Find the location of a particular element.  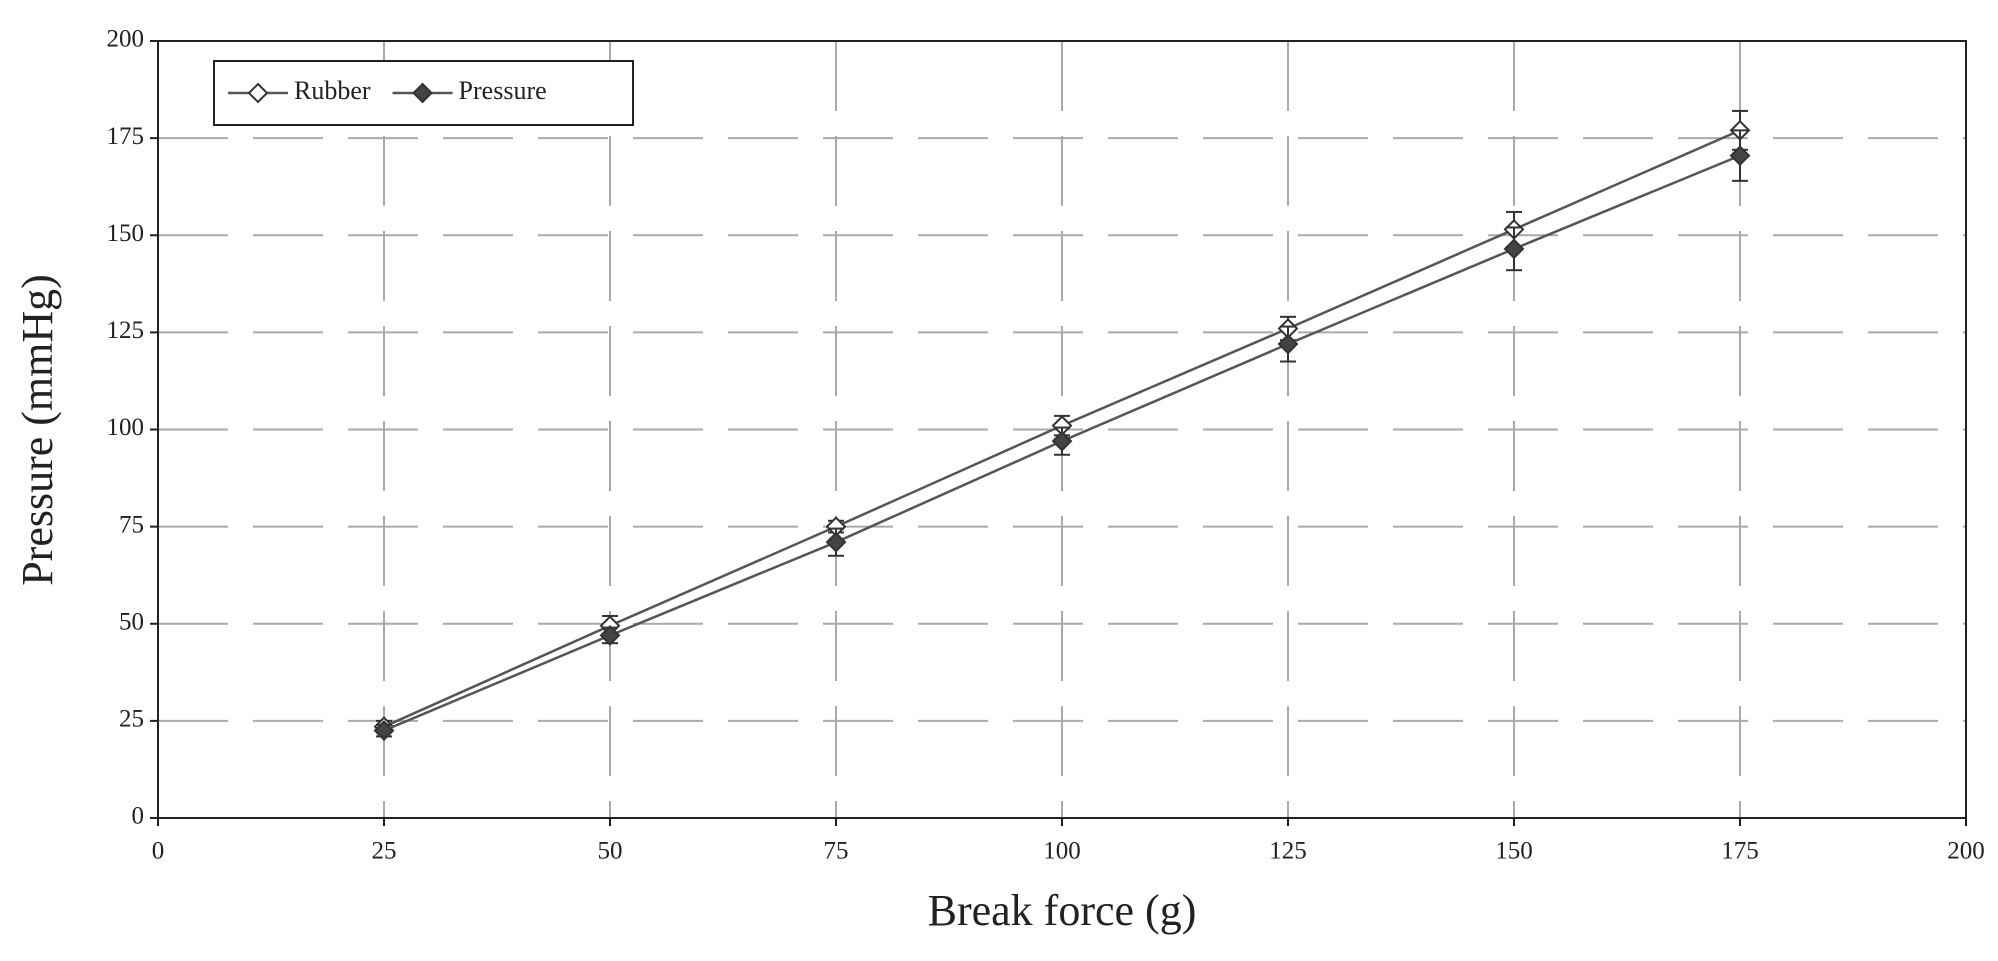

x-tick-label: 175 is located at coordinates (1740, 851).